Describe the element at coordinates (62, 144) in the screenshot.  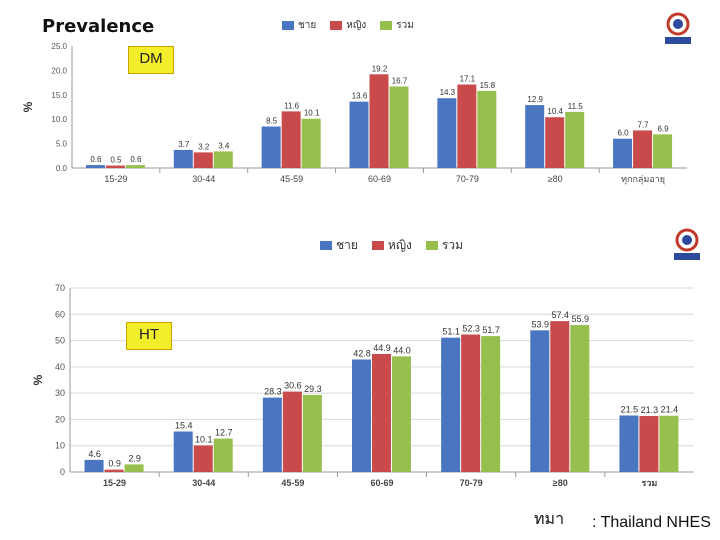
I see `dm-y-tick-label: 5.0` at that location.